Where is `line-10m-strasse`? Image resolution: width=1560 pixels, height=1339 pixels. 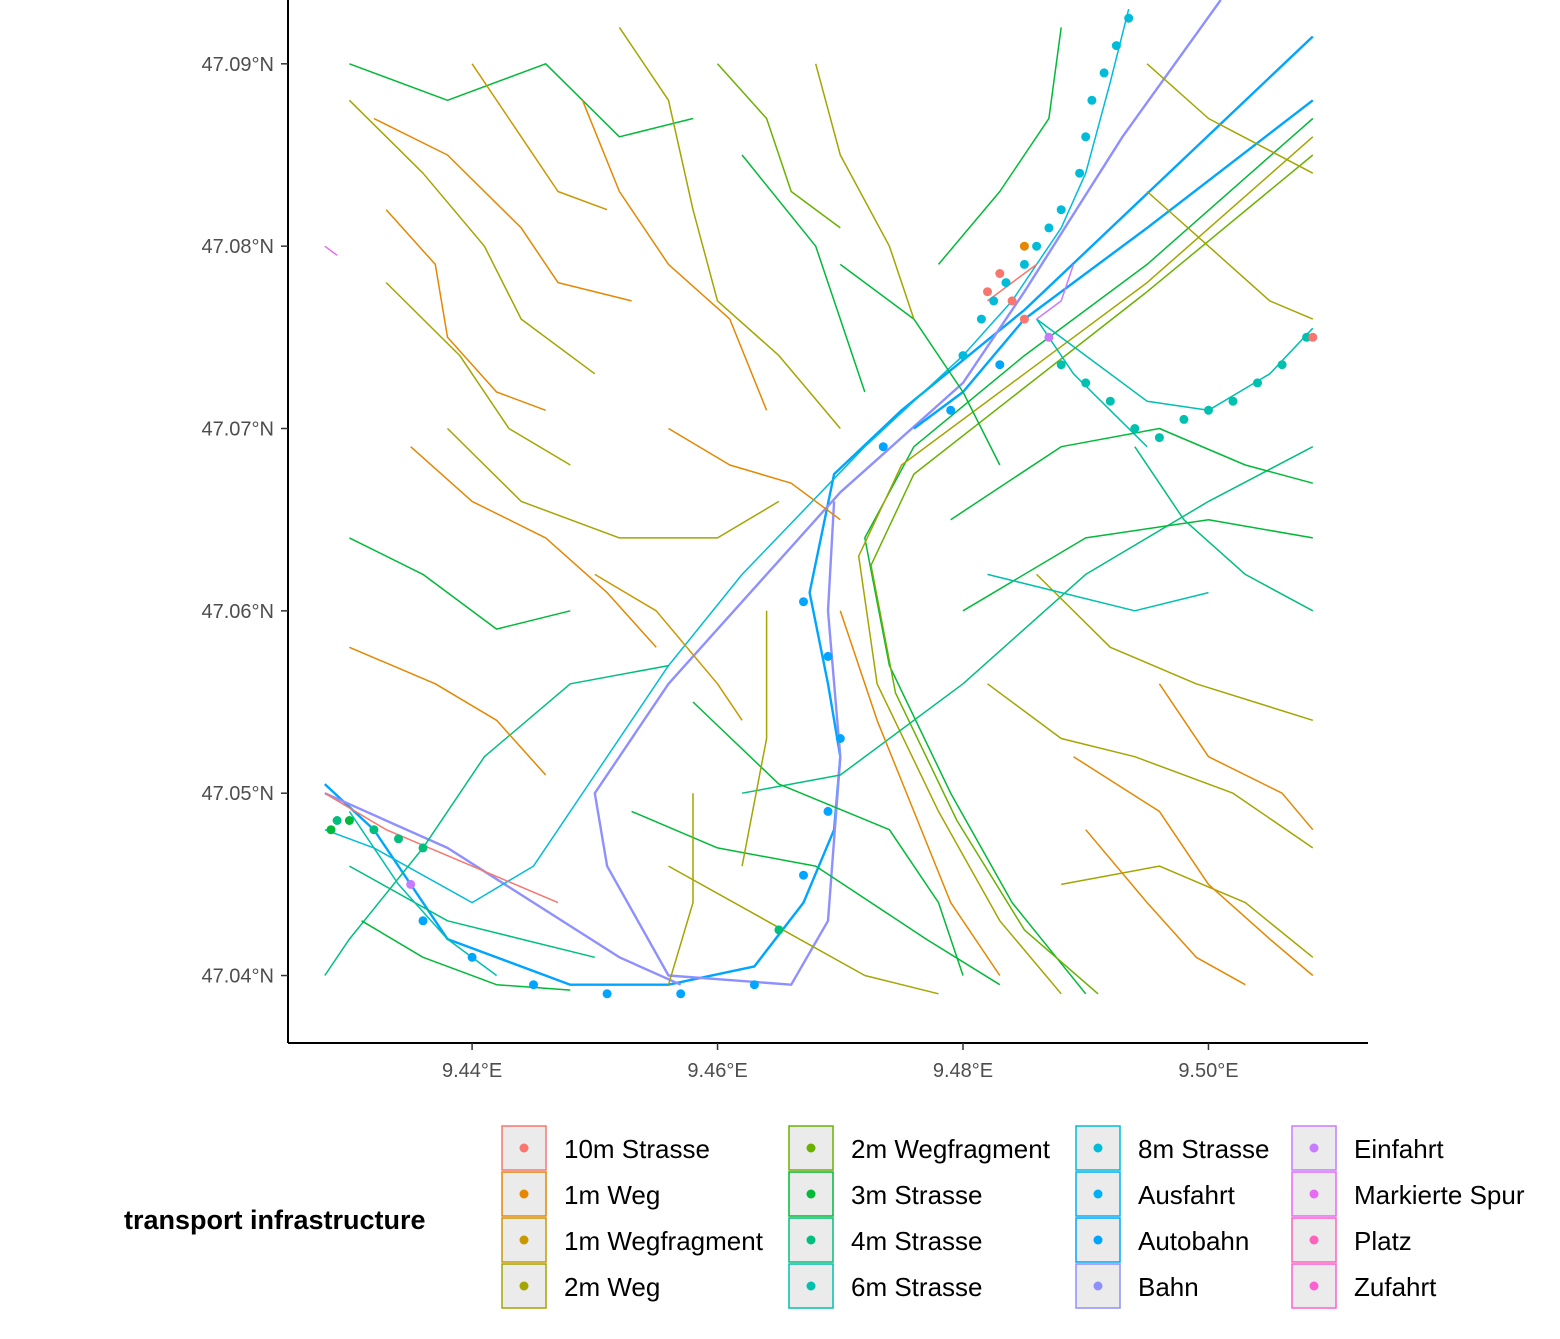 line-10m-strasse is located at coordinates (441, 848).